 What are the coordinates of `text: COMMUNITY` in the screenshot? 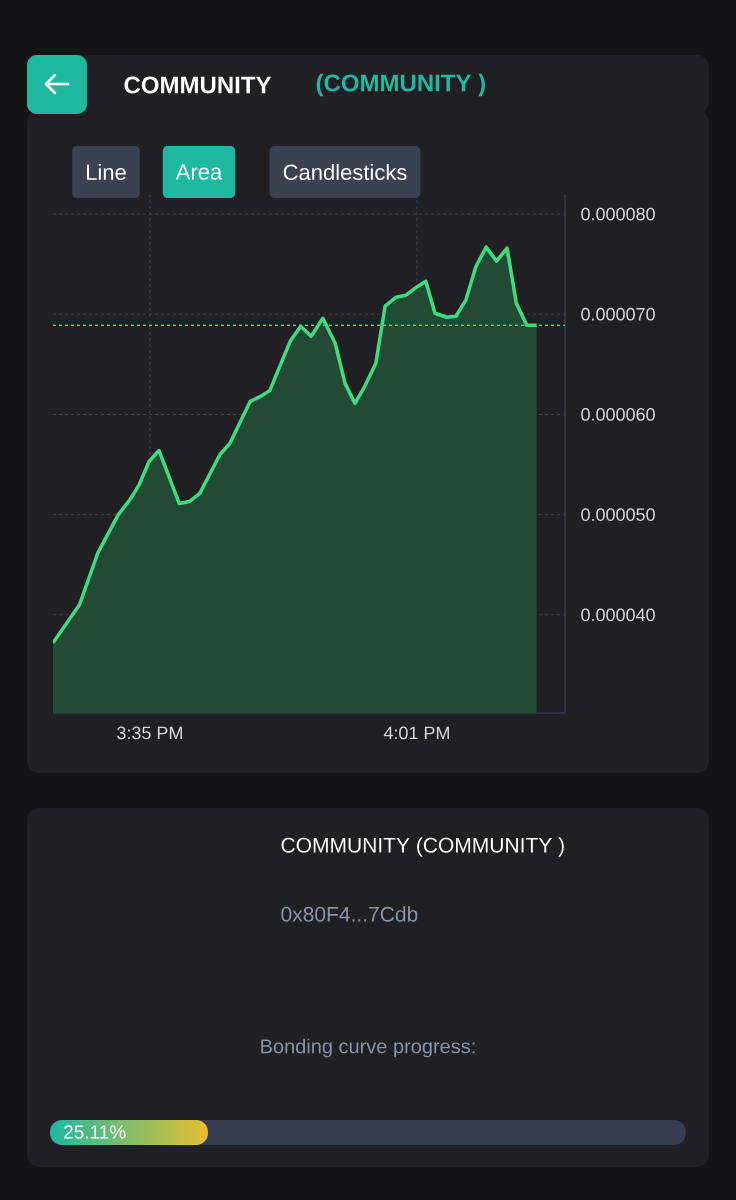 It's located at (198, 85).